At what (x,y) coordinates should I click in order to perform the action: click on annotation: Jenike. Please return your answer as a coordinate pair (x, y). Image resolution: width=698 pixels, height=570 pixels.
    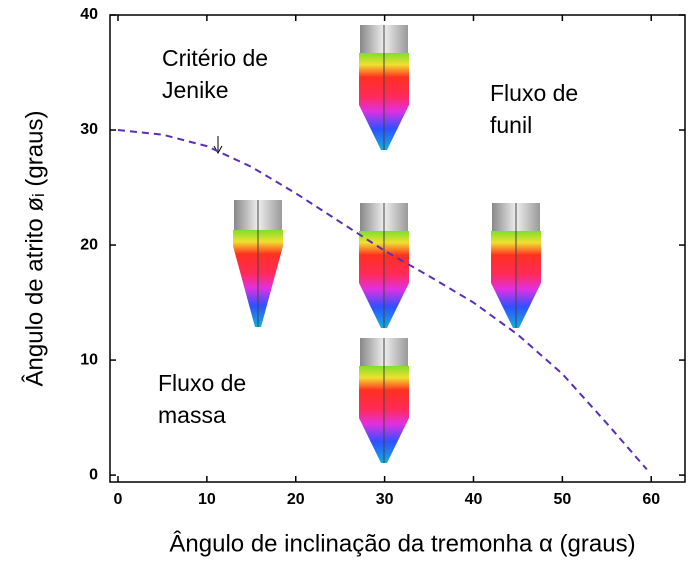
    Looking at the image, I should click on (195, 90).